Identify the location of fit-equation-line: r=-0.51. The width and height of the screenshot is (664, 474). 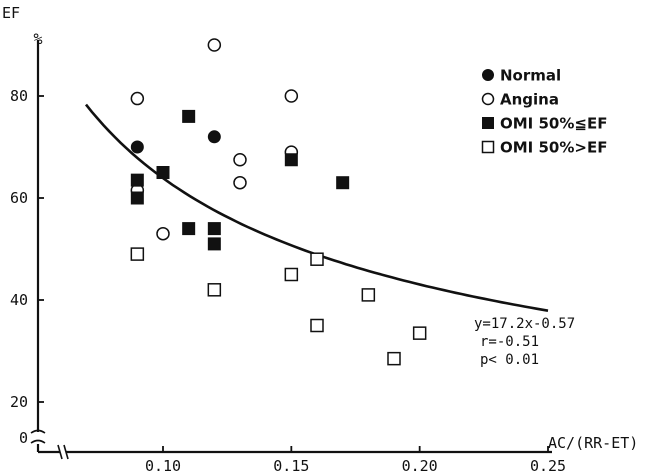
(509, 342).